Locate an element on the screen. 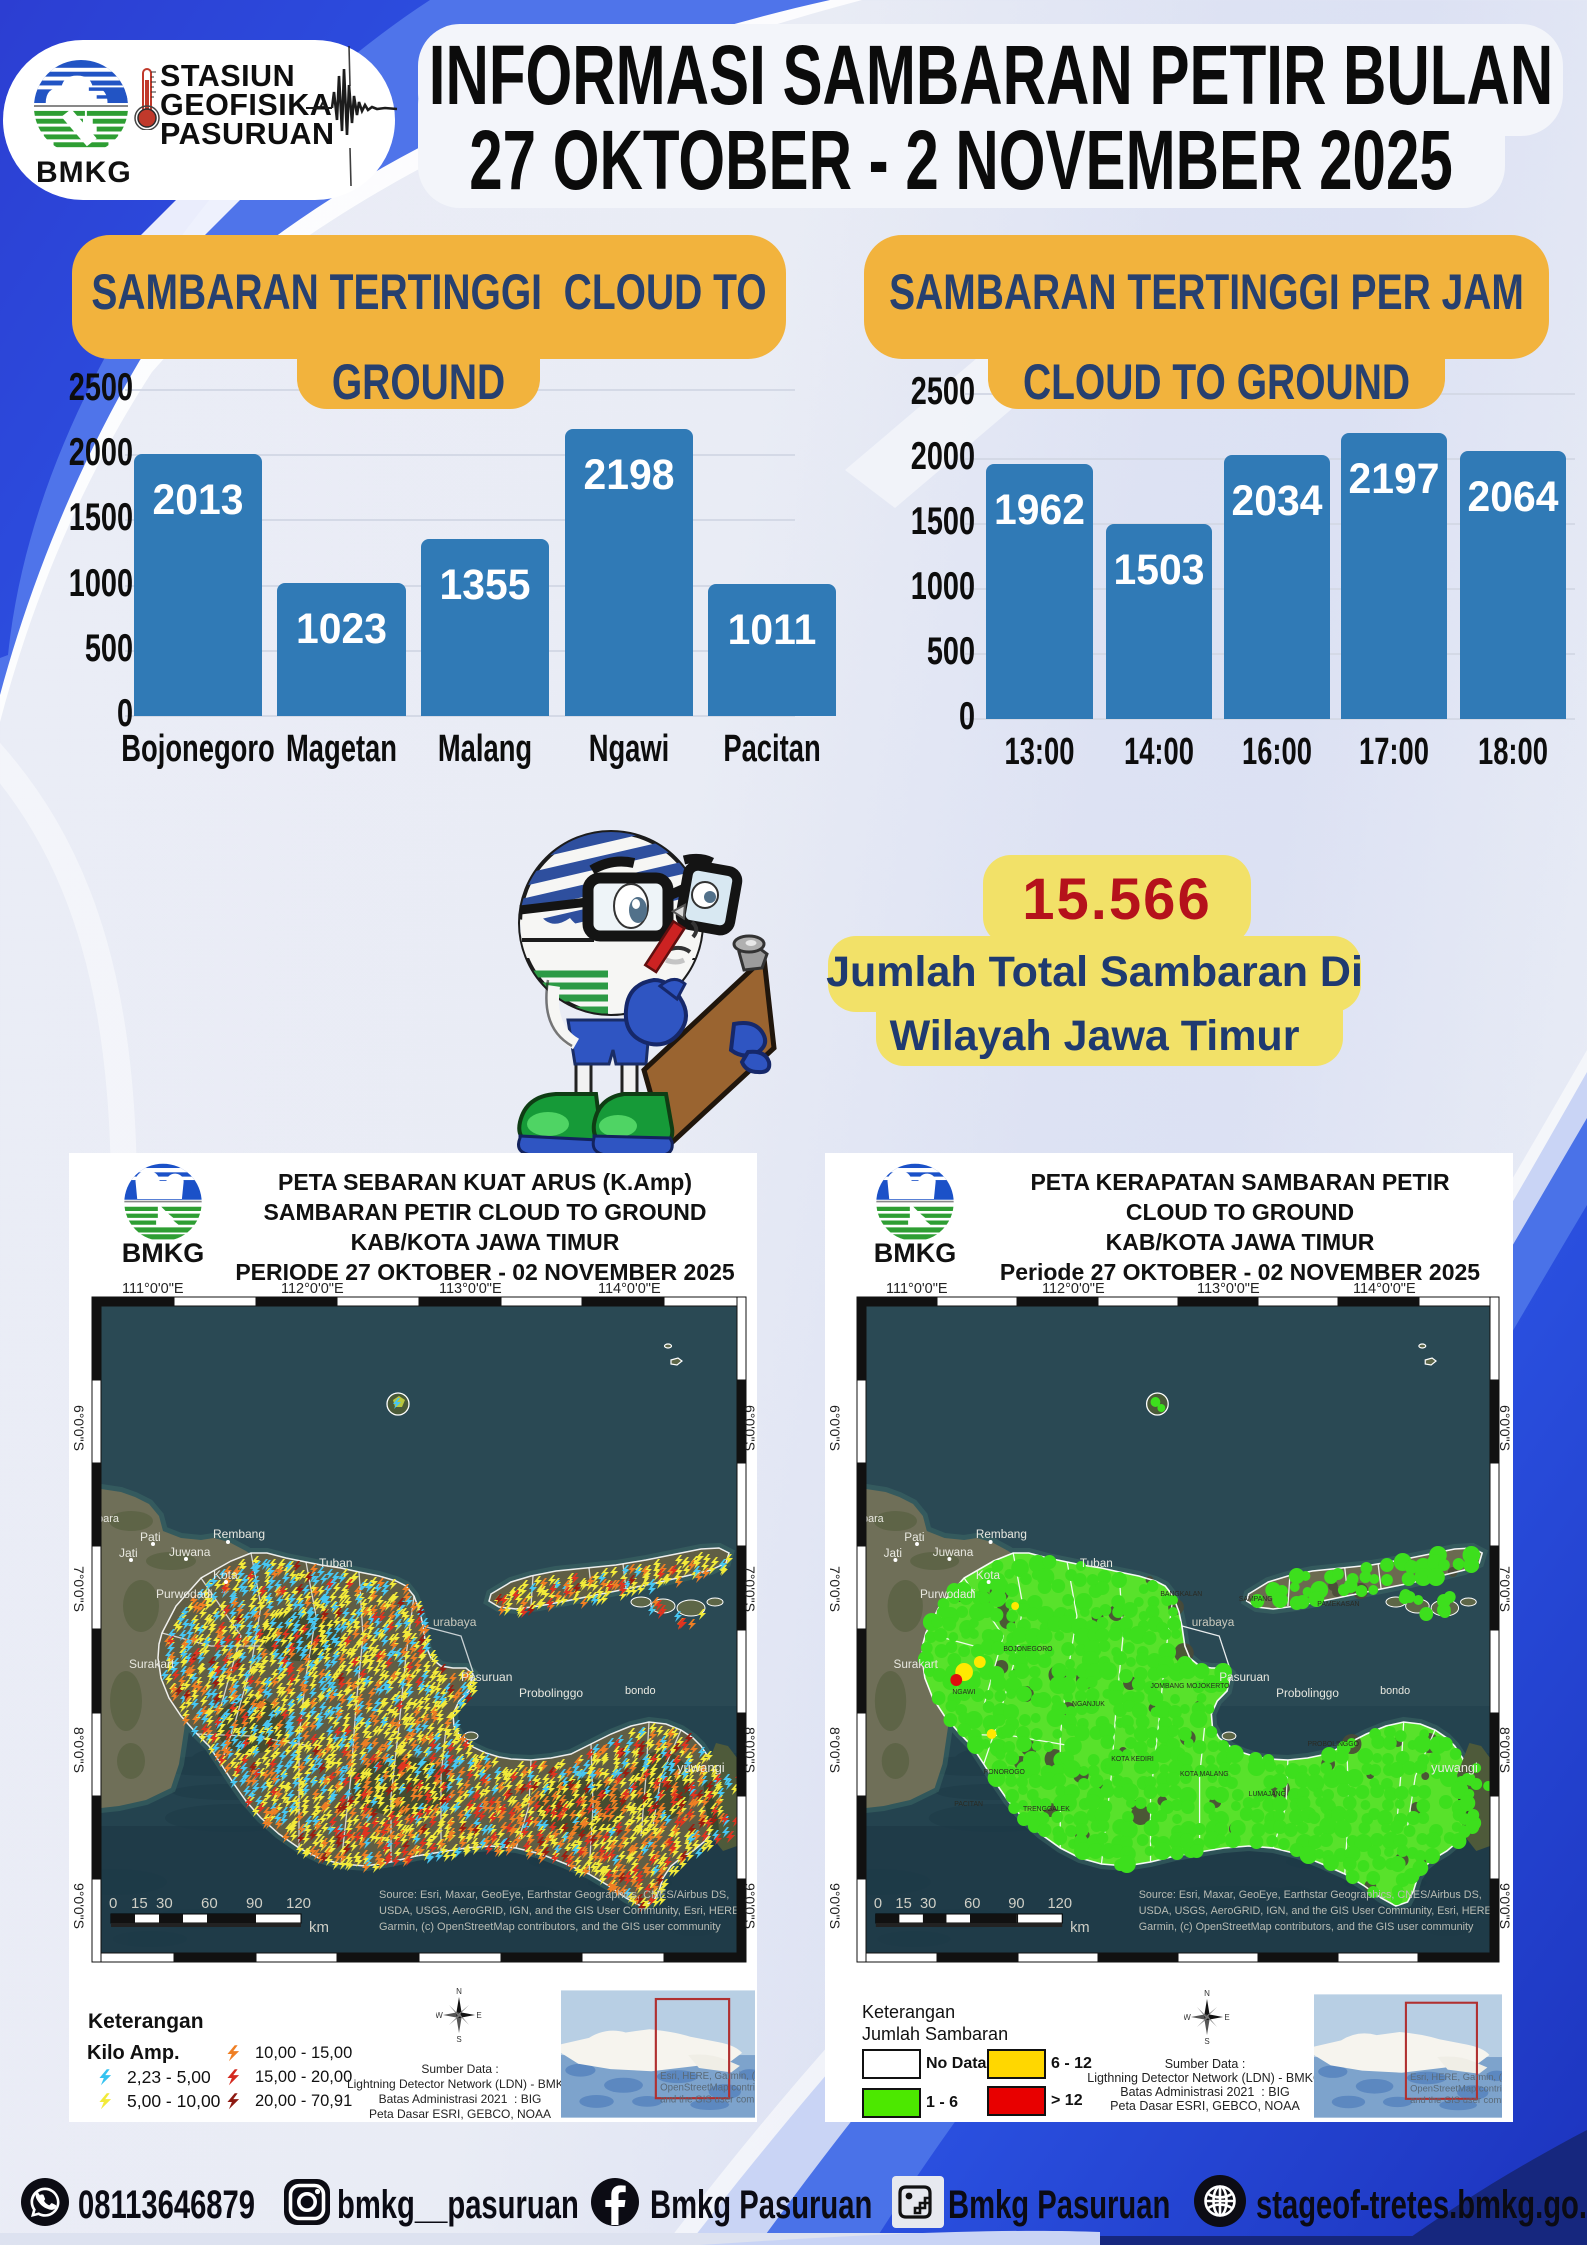 Image resolution: width=1587 pixels, height=2245 pixels. svg-text: PAMEKASAN is located at coordinates (1338, 1604).